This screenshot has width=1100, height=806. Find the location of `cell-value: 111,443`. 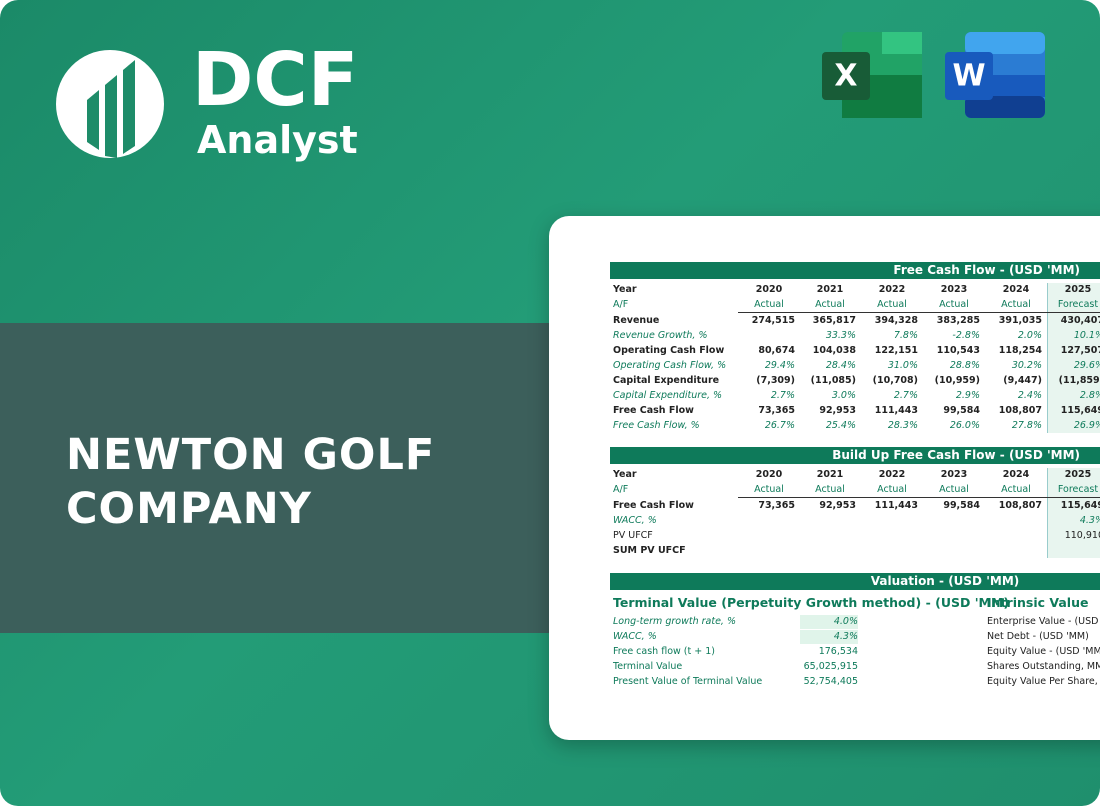

cell-value: 111,443 is located at coordinates (896, 410).